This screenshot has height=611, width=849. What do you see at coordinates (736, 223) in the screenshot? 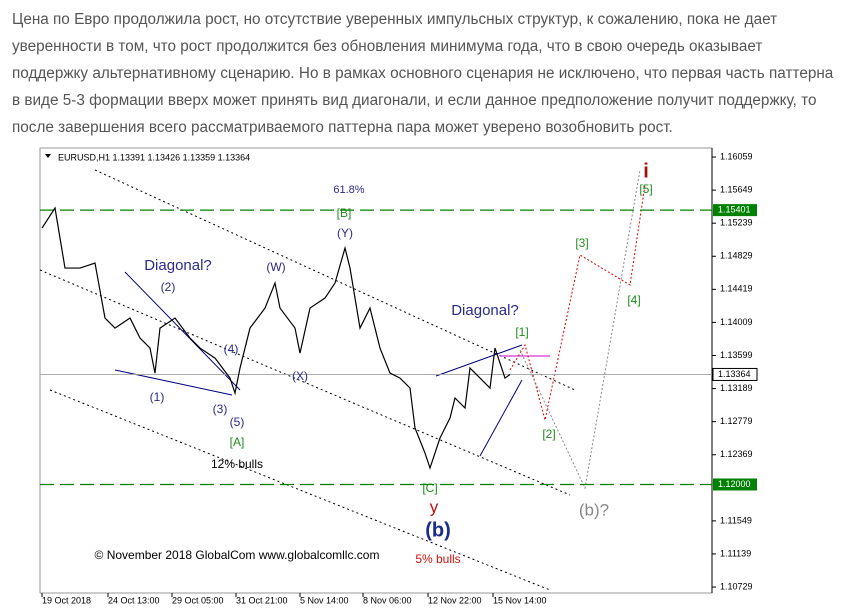
I see `y-tick-label: 1.15239` at bounding box center [736, 223].